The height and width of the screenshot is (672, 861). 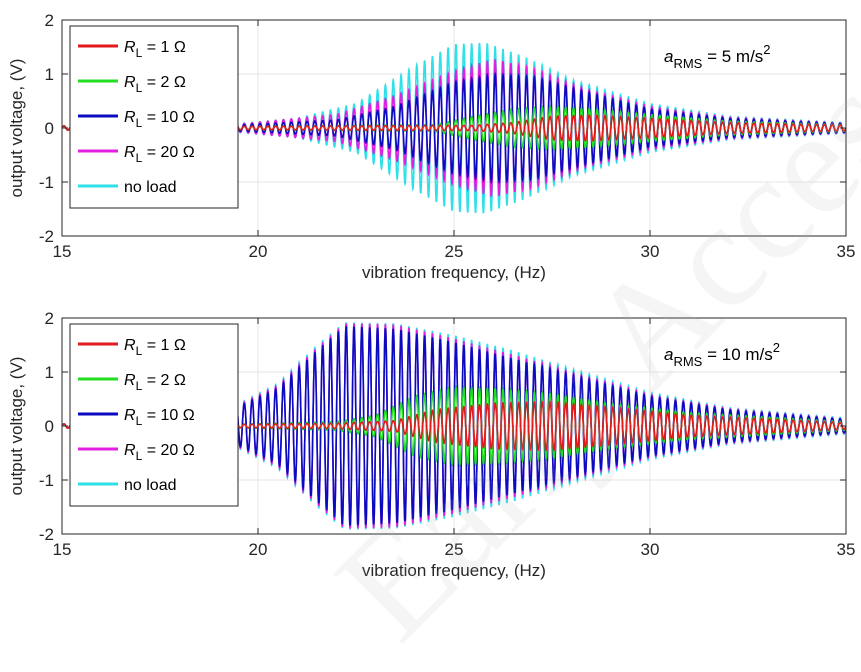 What do you see at coordinates (717, 56) in the screenshot?
I see `annotation: aRMS = 5 m/s2` at bounding box center [717, 56].